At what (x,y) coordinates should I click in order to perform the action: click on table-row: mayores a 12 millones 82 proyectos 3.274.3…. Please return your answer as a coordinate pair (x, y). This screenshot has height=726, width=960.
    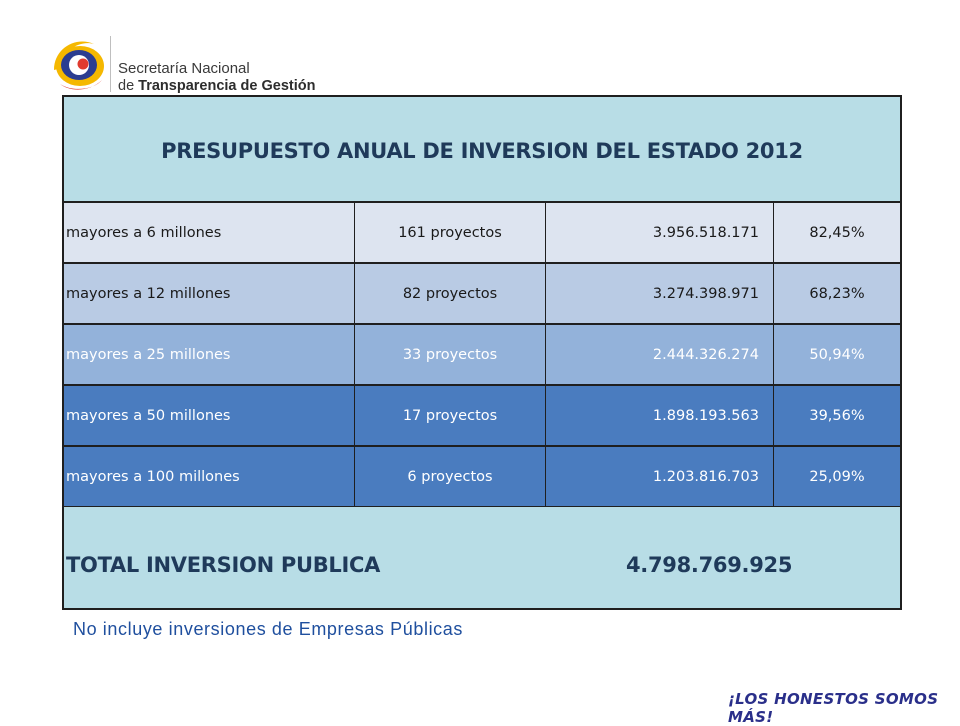
    Looking at the image, I should click on (482, 294).